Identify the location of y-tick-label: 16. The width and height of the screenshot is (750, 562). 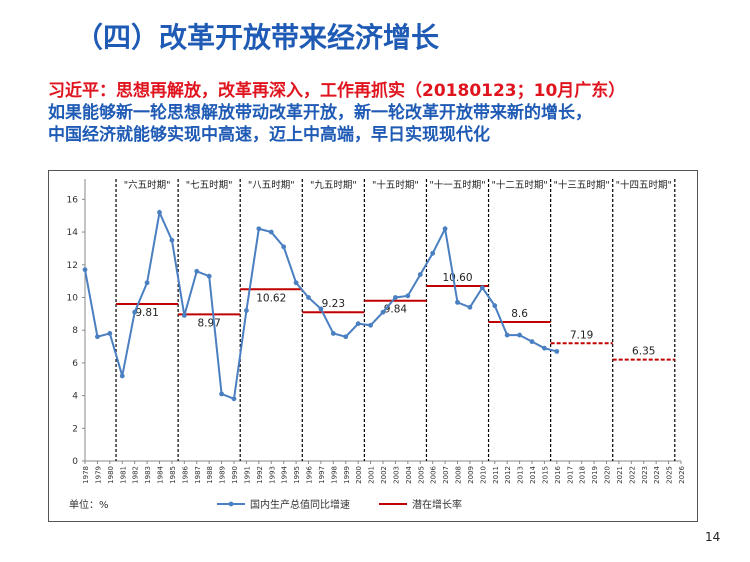
(73, 200).